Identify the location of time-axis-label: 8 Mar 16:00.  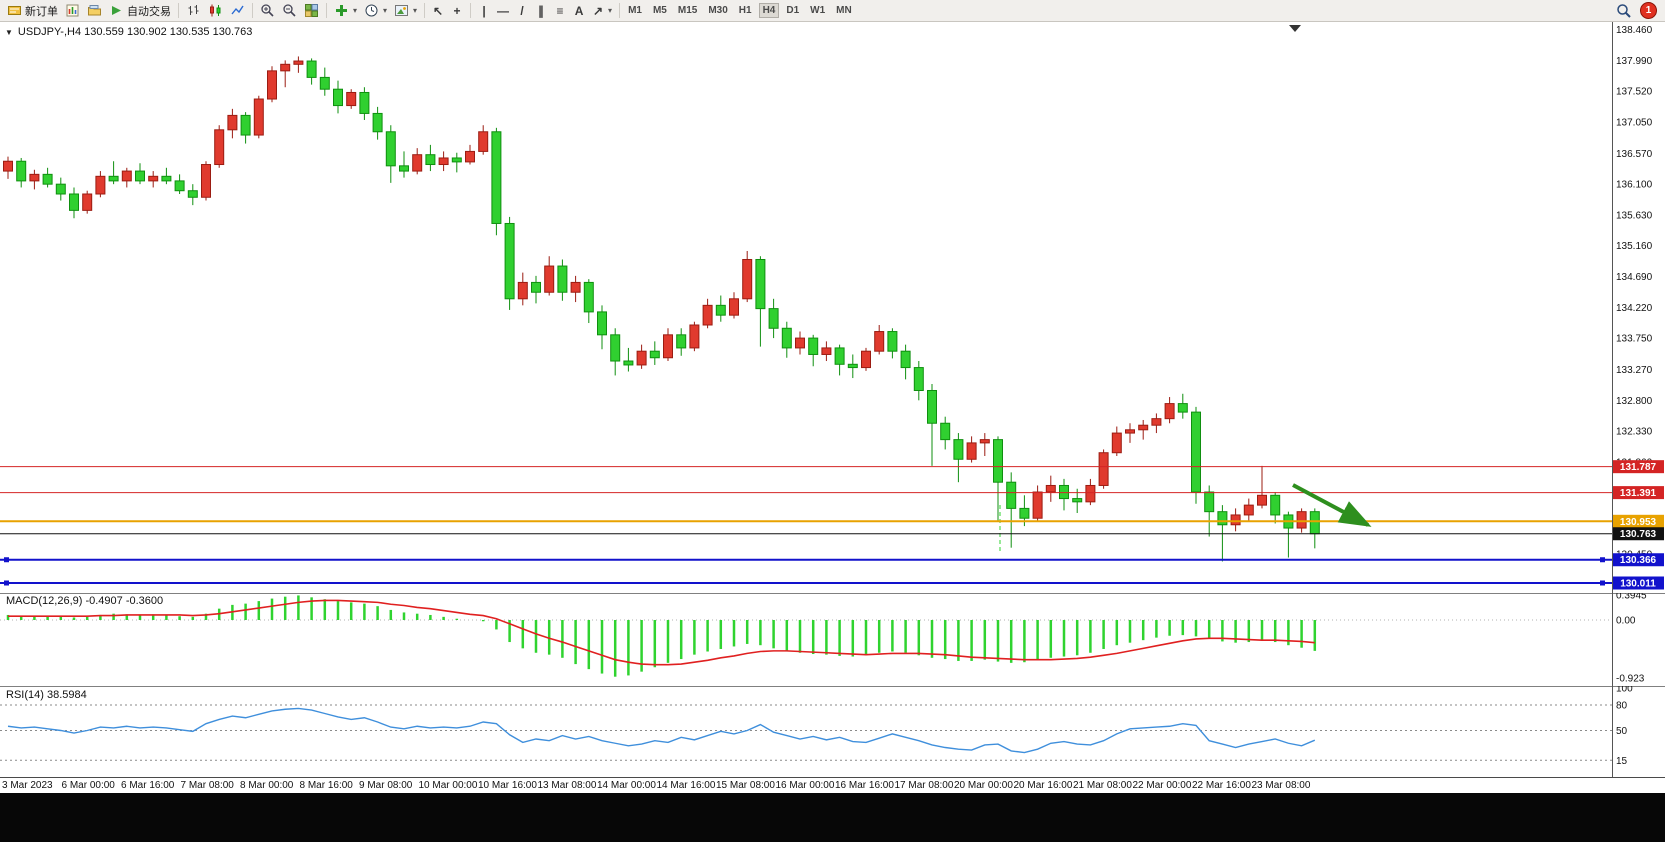
(326, 785).